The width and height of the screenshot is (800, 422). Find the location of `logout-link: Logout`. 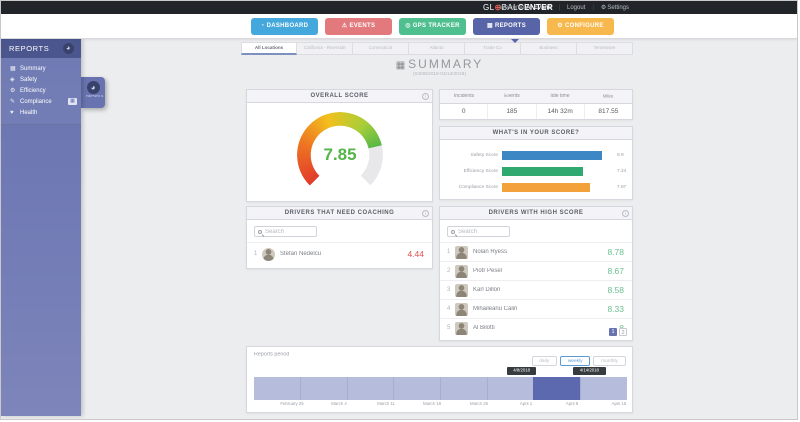

logout-link: Logout is located at coordinates (576, 7).